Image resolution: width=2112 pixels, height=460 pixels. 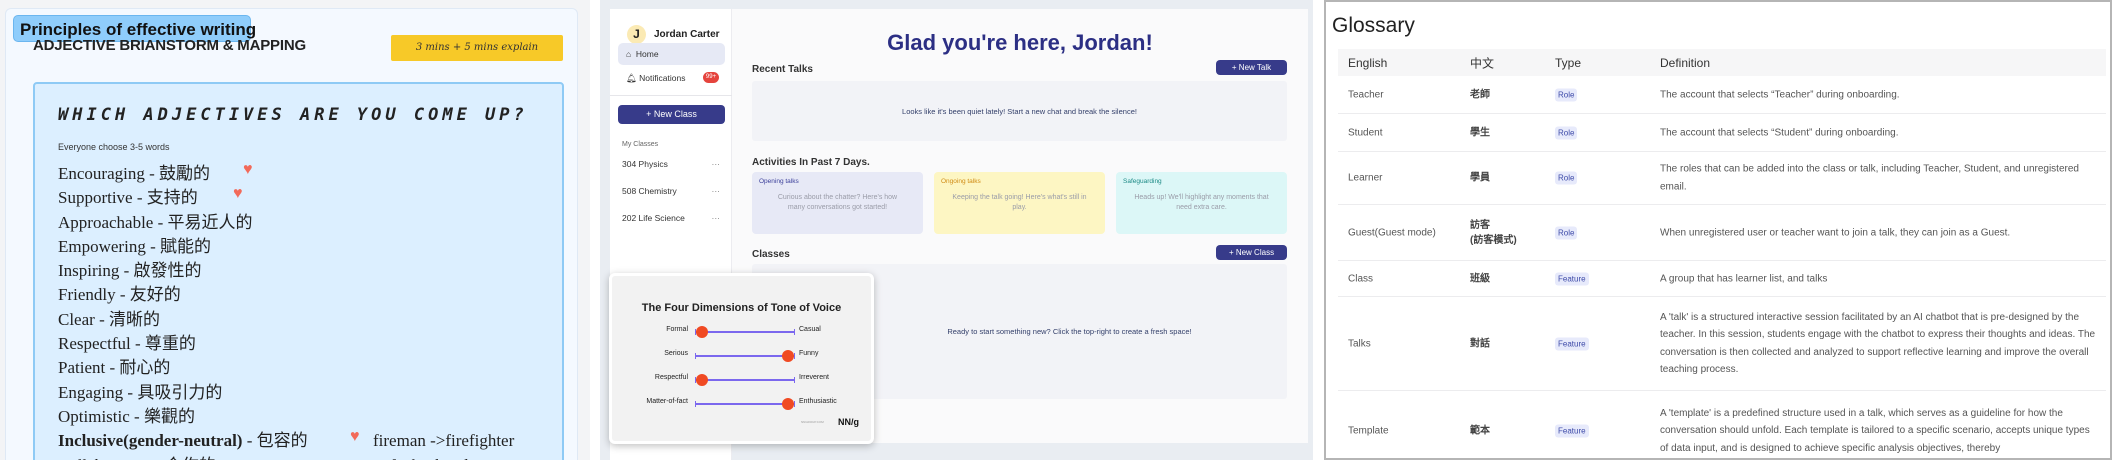 What do you see at coordinates (640, 144) in the screenshot?
I see `my-classes-label: My Classes` at bounding box center [640, 144].